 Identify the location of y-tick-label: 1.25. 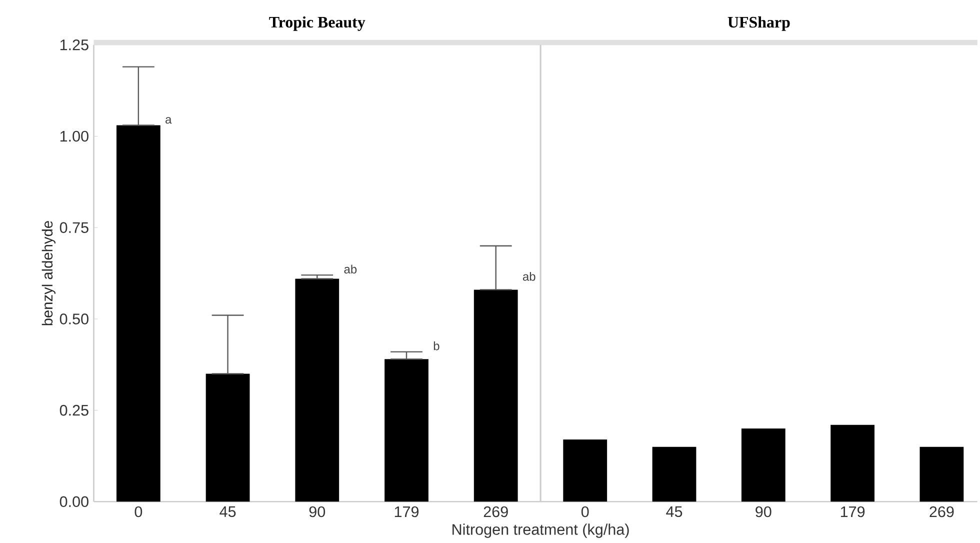
(74, 45).